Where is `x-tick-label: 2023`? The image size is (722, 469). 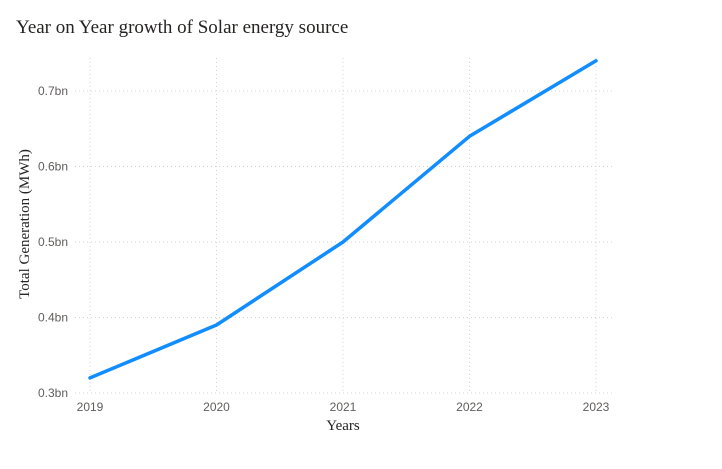 x-tick-label: 2023 is located at coordinates (596, 407).